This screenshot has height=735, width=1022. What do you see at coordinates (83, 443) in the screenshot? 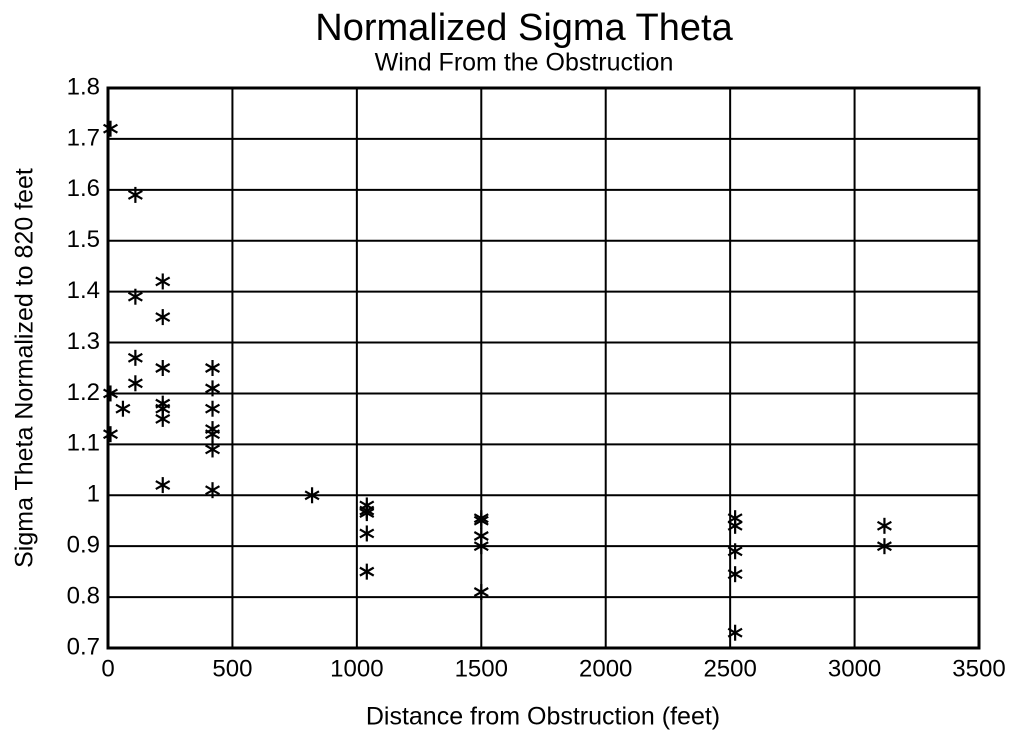
I see `y-tick-label: 1.1` at bounding box center [83, 443].